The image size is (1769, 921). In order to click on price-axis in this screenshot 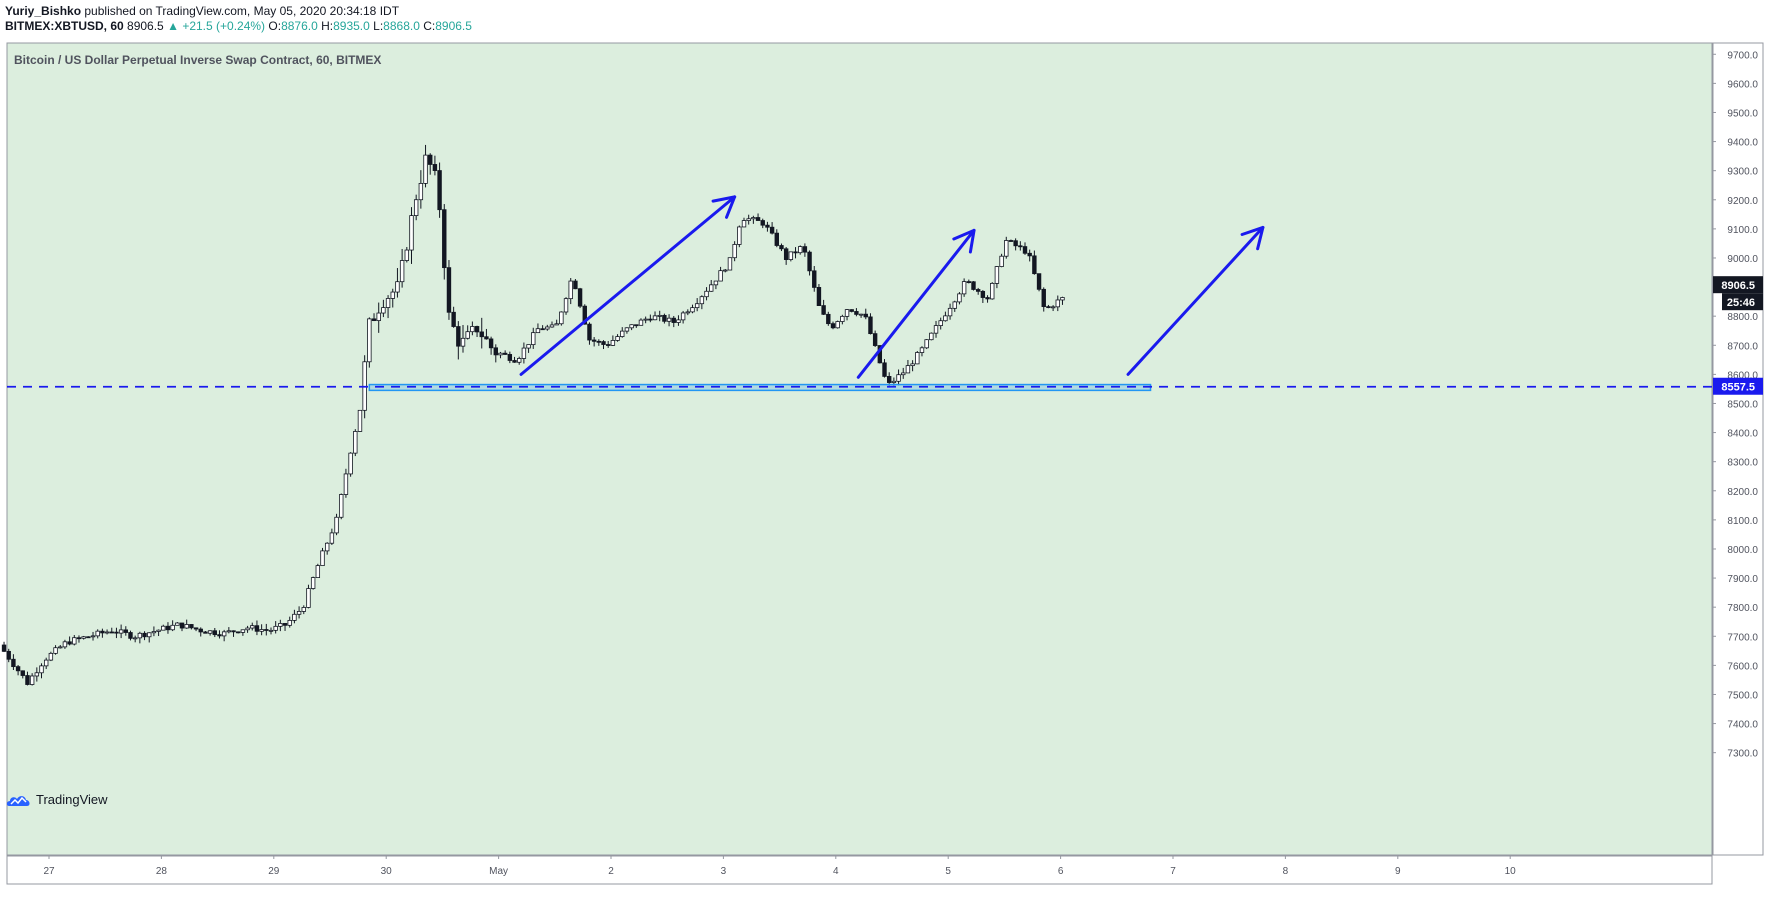, I will do `click(1738, 449)`.